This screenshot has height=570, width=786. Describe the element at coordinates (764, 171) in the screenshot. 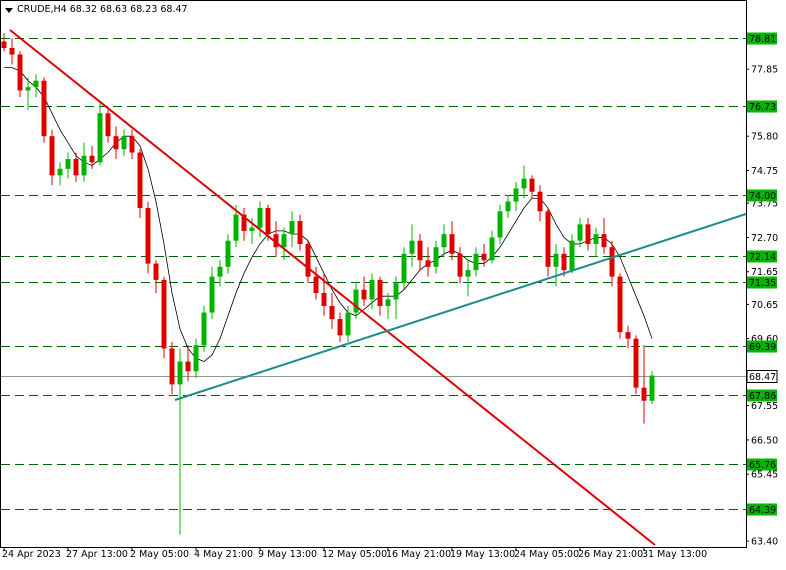

I see `y-tick-label: 74.75` at that location.